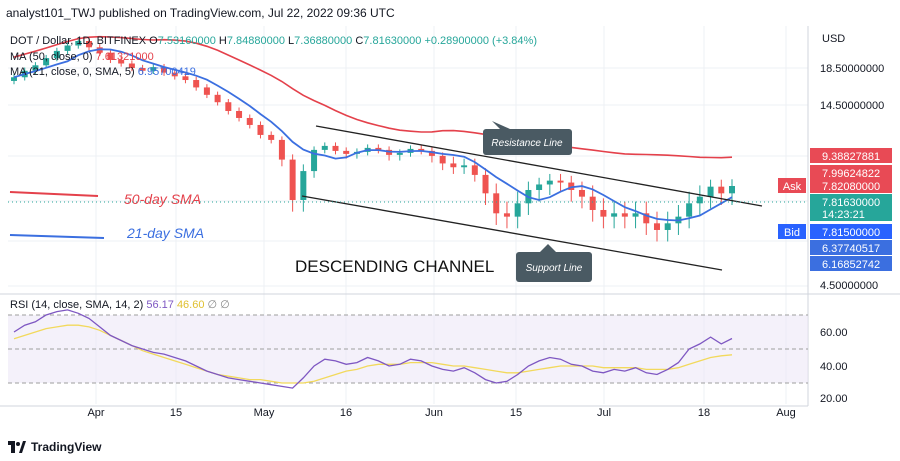 The height and width of the screenshot is (461, 900). I want to click on x-tick-label: Aug, so click(786, 413).